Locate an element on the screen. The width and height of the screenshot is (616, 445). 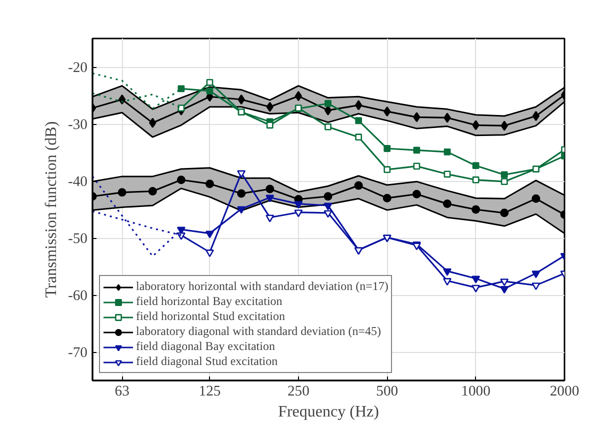
y-axis-title: Transmission function (dB) is located at coordinates (51, 209).